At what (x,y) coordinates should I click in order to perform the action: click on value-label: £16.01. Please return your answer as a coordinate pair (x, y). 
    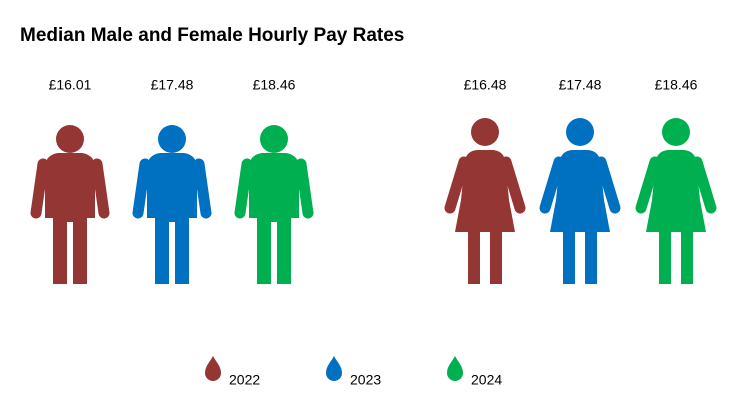
    Looking at the image, I should click on (70, 85).